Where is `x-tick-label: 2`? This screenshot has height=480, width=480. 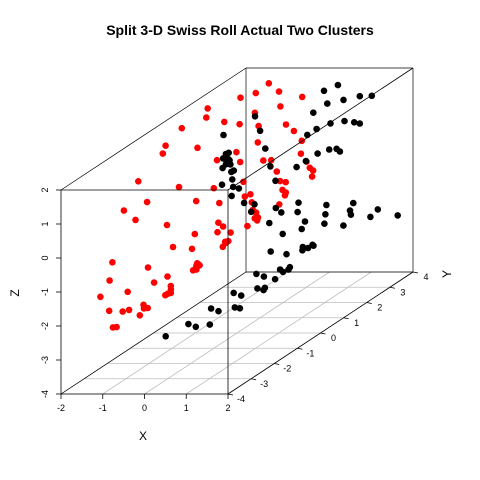 x-tick-label: 2 is located at coordinates (227, 408).